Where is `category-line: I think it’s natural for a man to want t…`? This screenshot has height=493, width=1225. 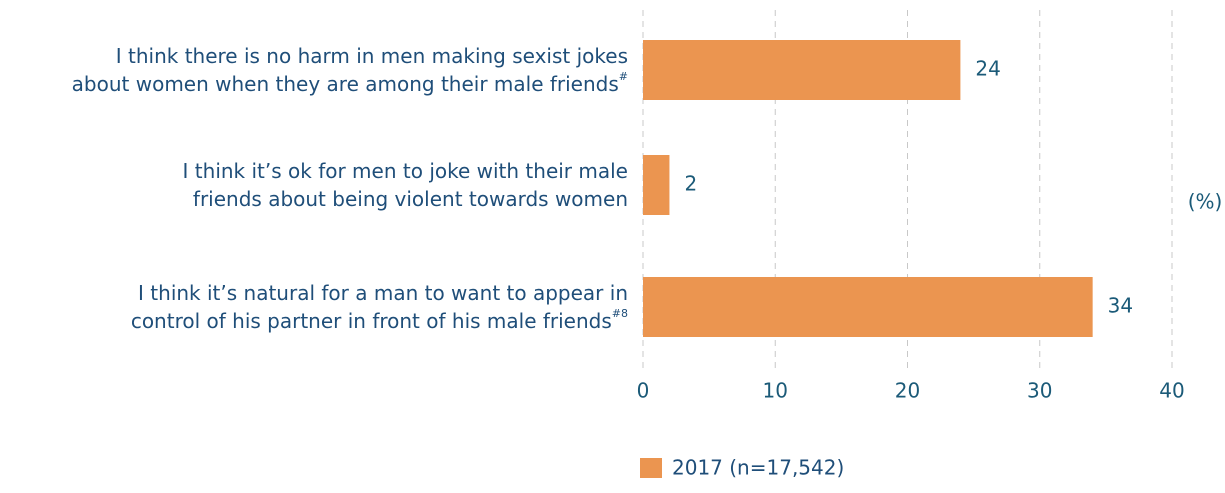 category-line: I think it’s natural for a man to want t… is located at coordinates (383, 293).